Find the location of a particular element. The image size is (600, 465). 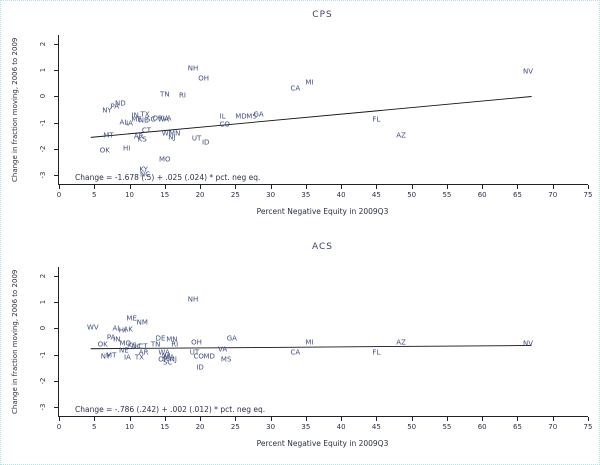

state-label-MS: MS is located at coordinates (251, 116).